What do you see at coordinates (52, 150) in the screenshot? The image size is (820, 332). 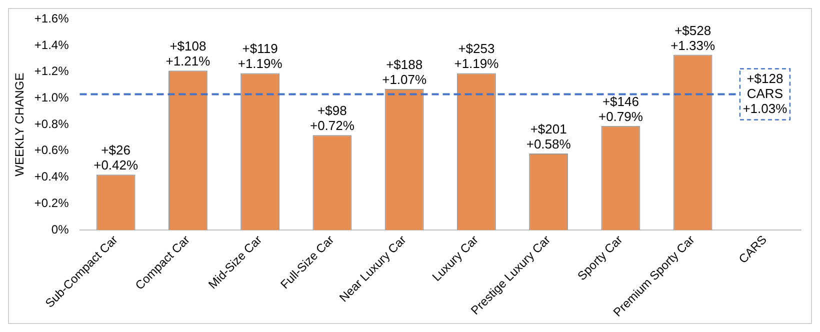 I see `y-tick-label: +0.6%` at bounding box center [52, 150].